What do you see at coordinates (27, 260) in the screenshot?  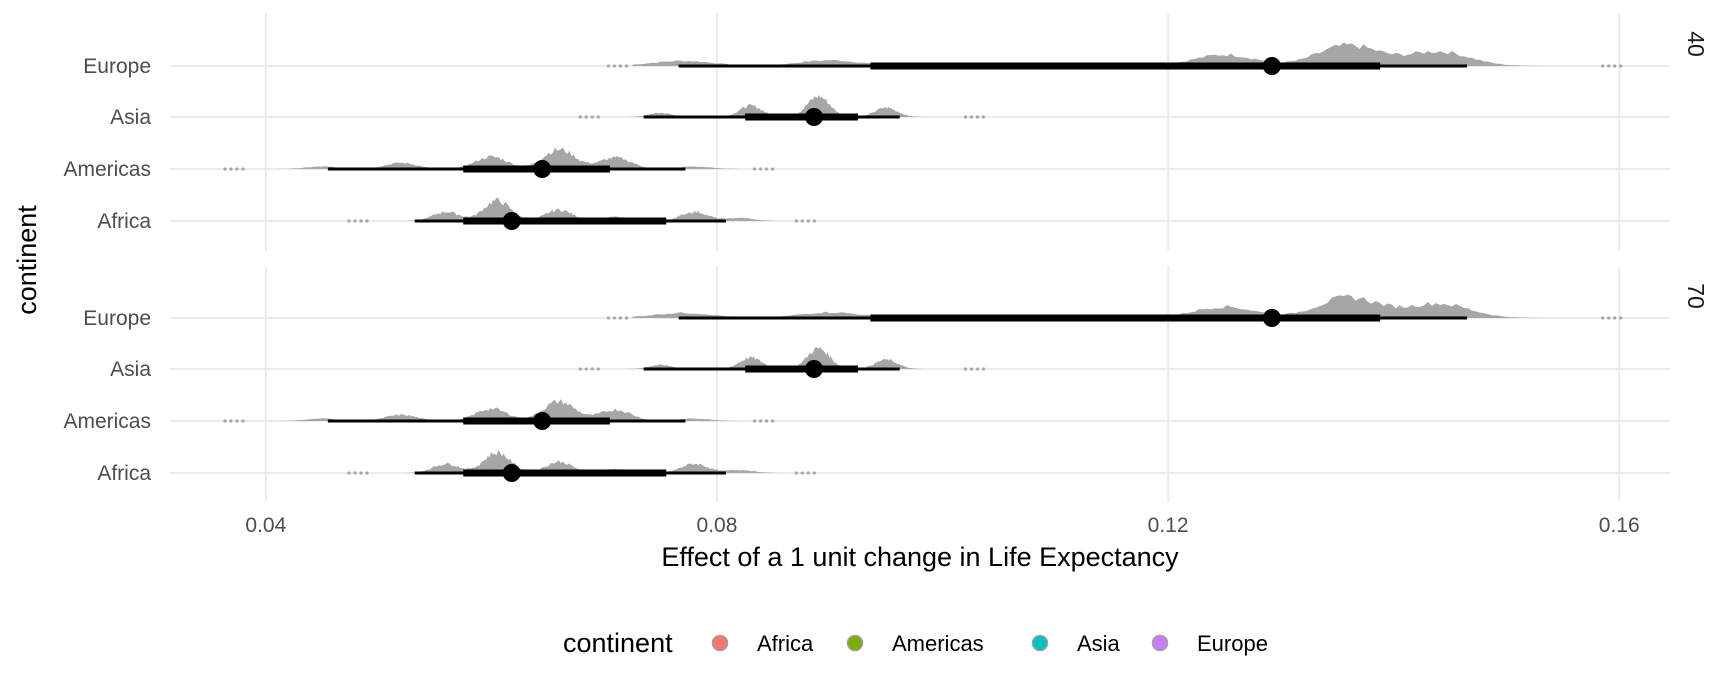 I see `y-axis-title: continent` at bounding box center [27, 260].